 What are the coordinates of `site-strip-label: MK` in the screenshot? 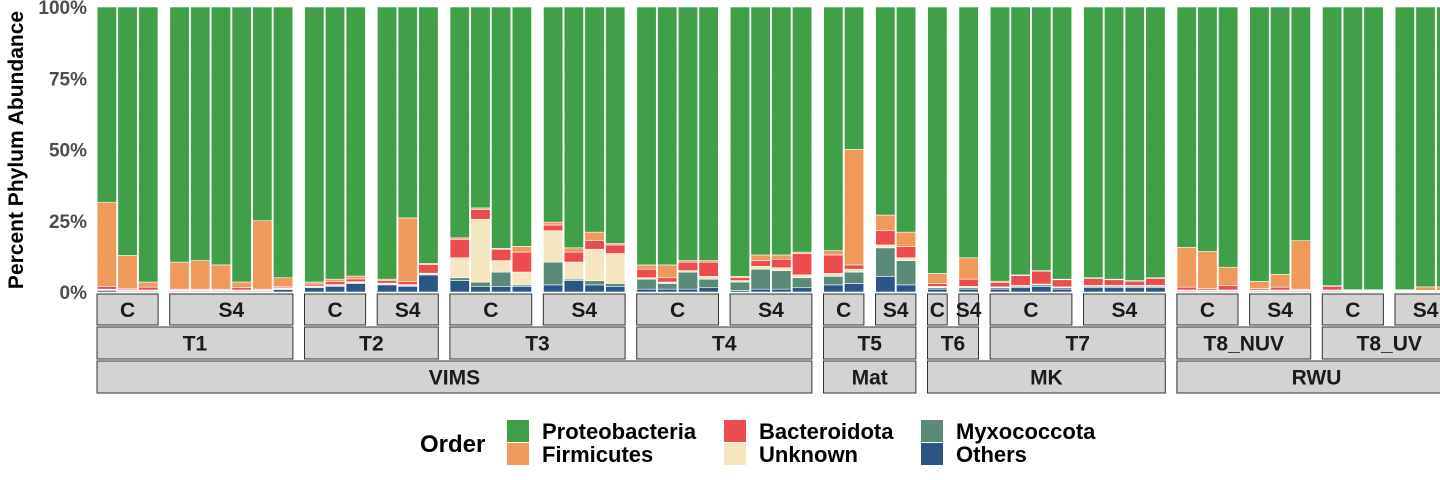 It's located at (1046, 378).